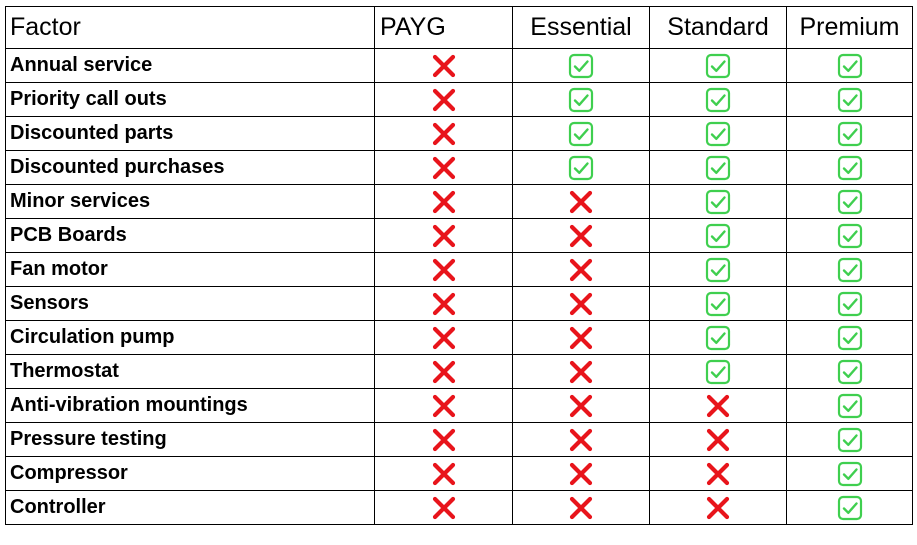 The image size is (917, 545). I want to click on table-row: PCB Boards, so click(459, 235).